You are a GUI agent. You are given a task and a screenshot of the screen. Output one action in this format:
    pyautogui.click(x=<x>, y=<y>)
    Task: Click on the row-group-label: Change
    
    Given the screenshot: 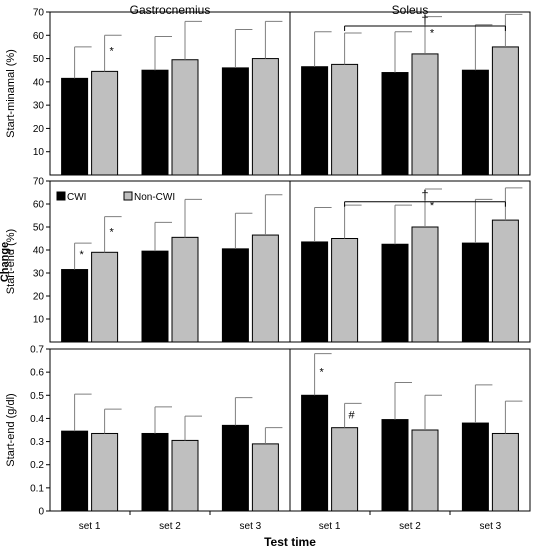 What is the action you would take?
    pyautogui.click(x=5, y=262)
    